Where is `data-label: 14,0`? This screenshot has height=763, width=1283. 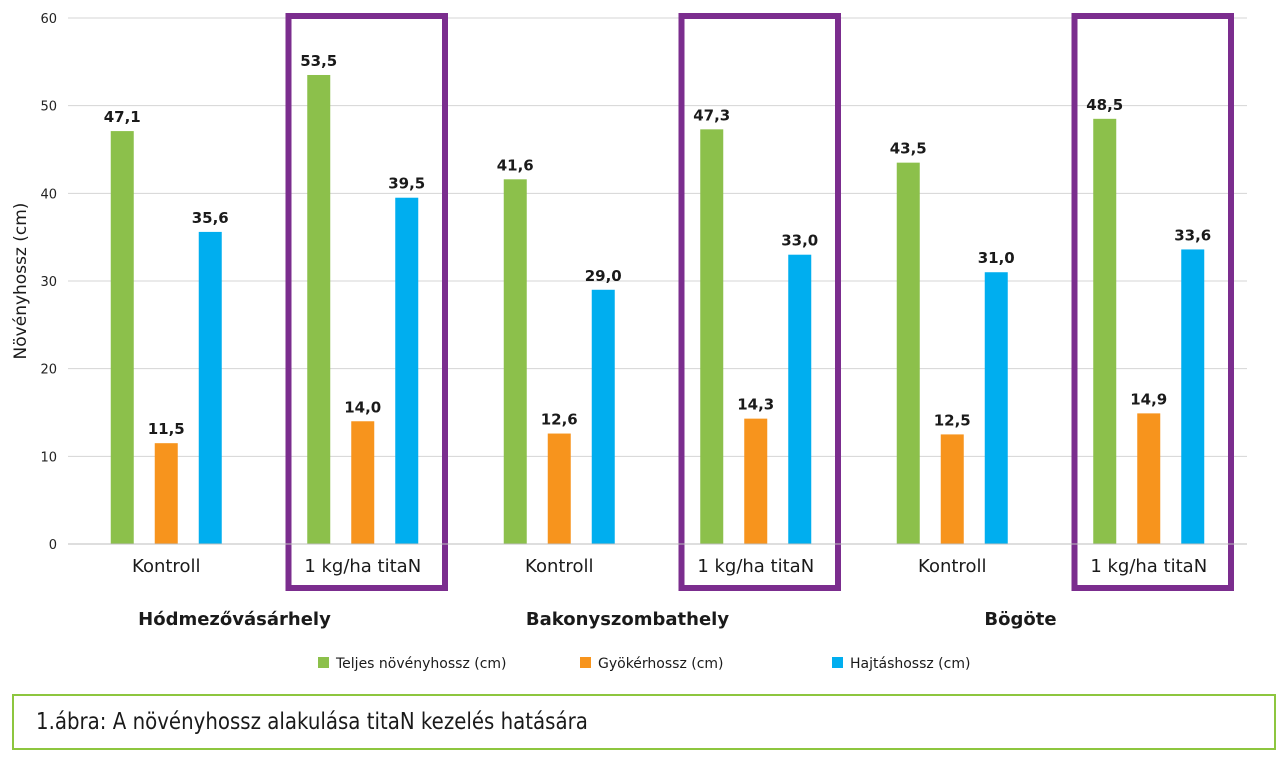 data-label: 14,0 is located at coordinates (362, 407).